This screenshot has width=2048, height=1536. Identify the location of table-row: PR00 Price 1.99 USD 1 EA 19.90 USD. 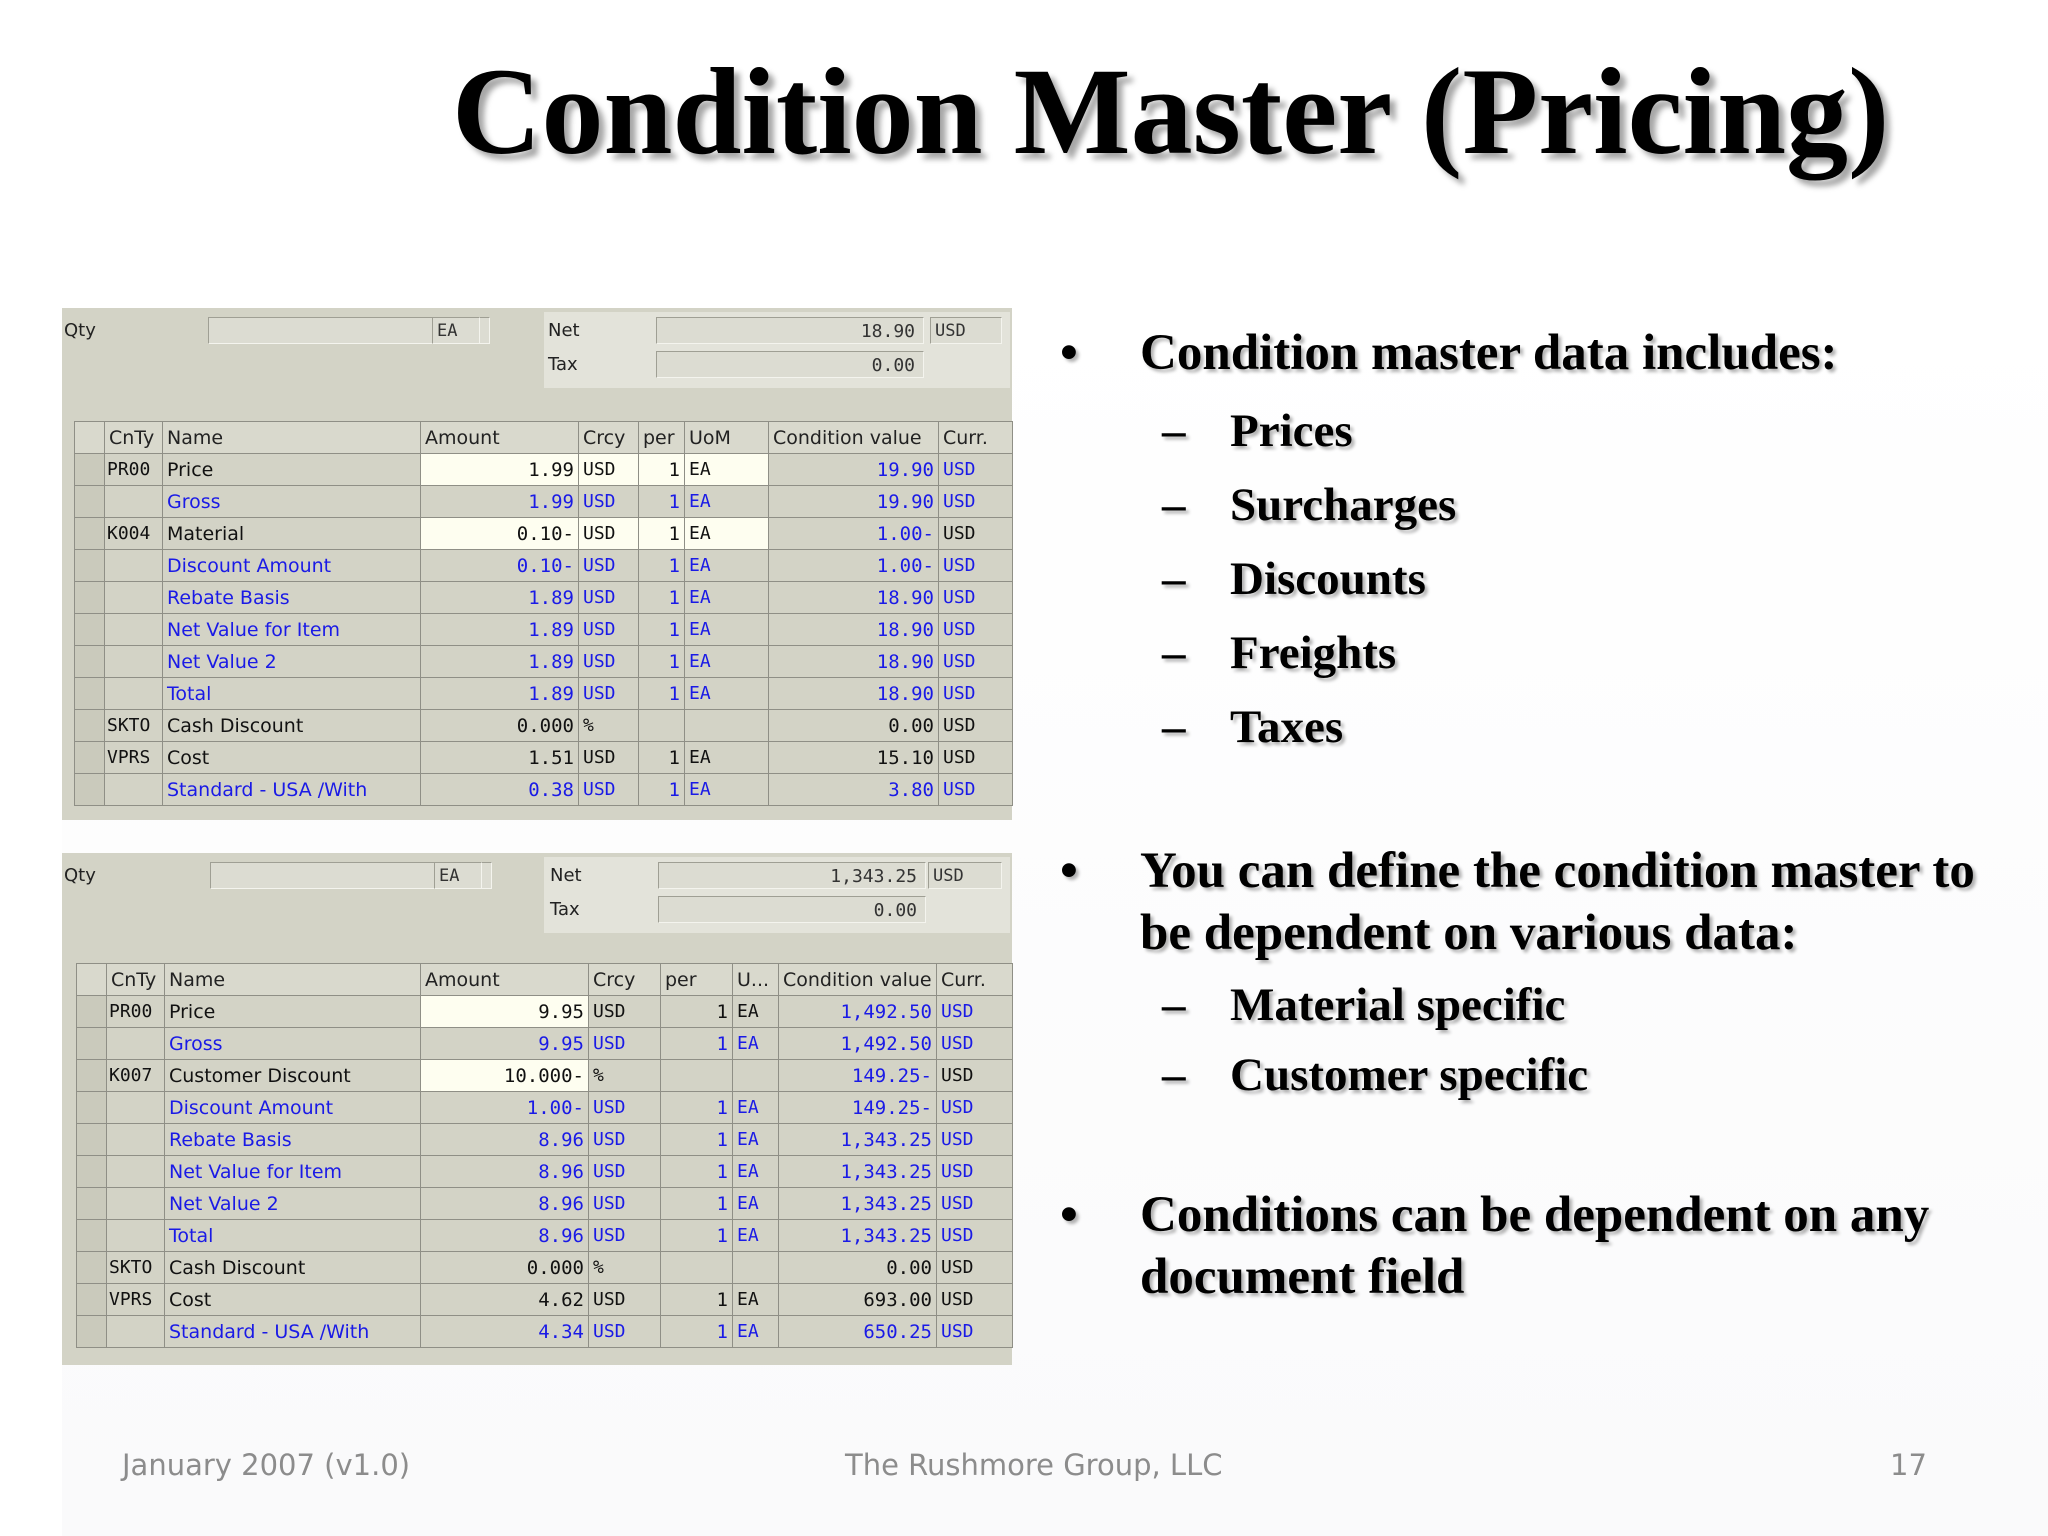
(543, 469).